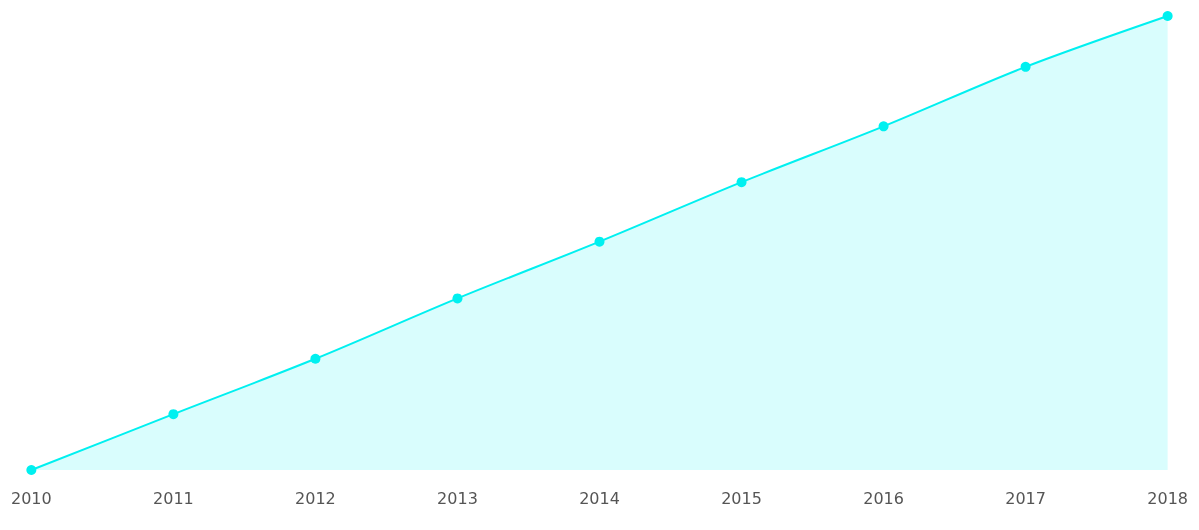 The width and height of the screenshot is (1199, 530). Describe the element at coordinates (1025, 498) in the screenshot. I see `x-tick-label: 2017` at that location.